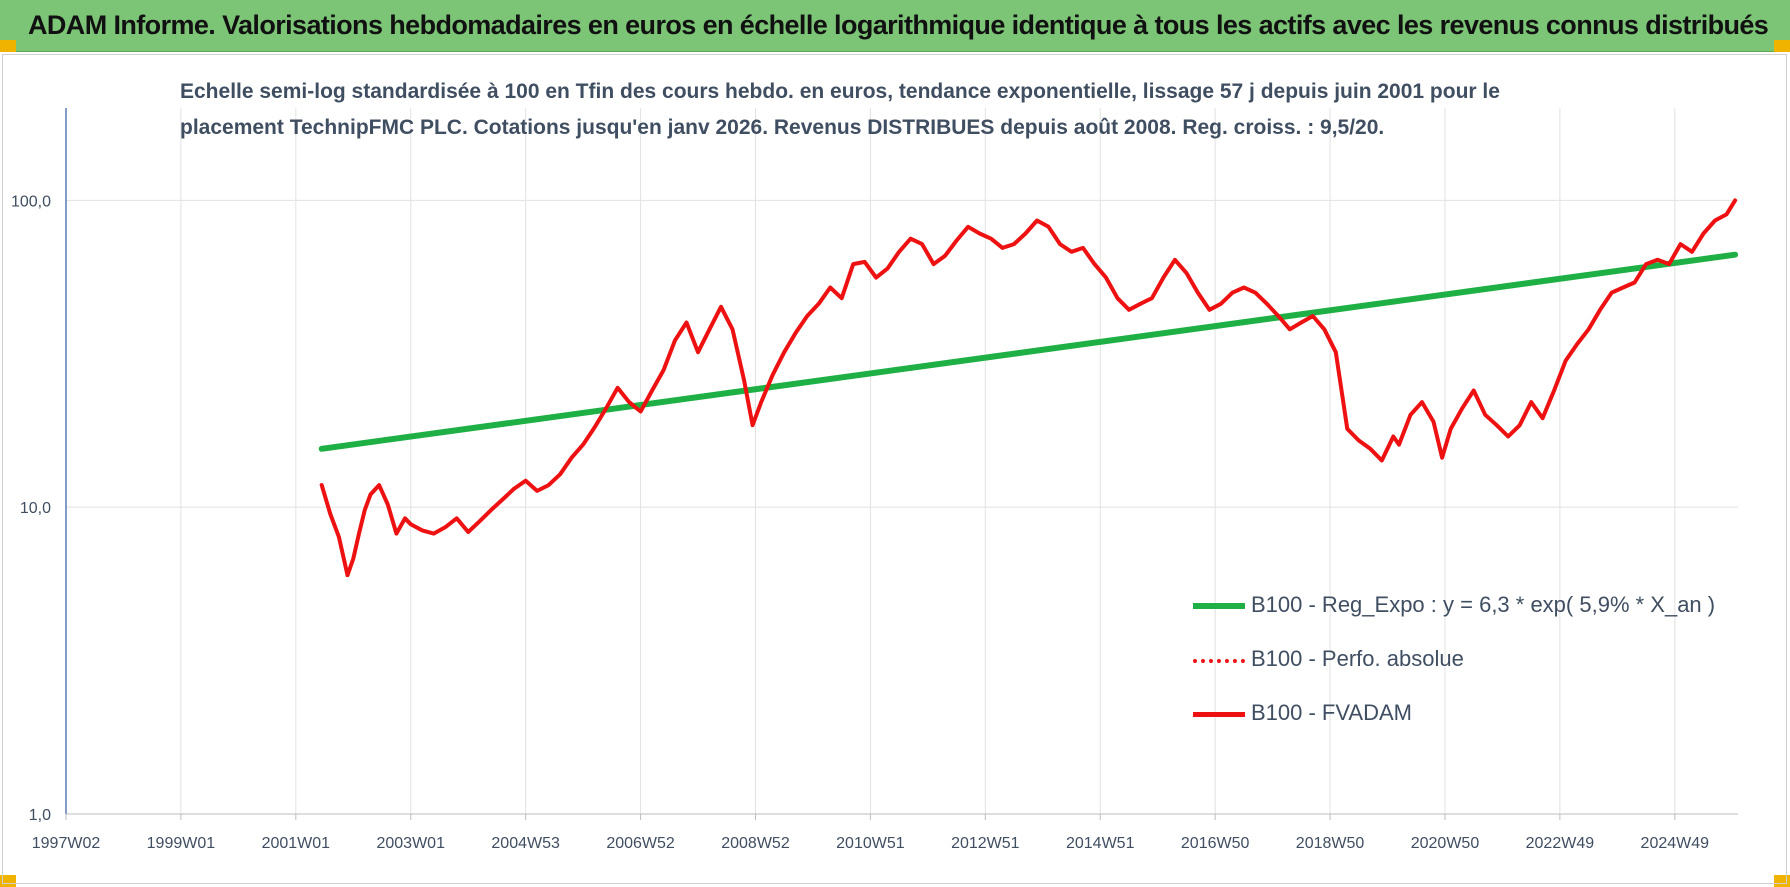 This screenshot has height=887, width=1790. Describe the element at coordinates (525, 843) in the screenshot. I see `x-tick-label: 2004W53` at that location.